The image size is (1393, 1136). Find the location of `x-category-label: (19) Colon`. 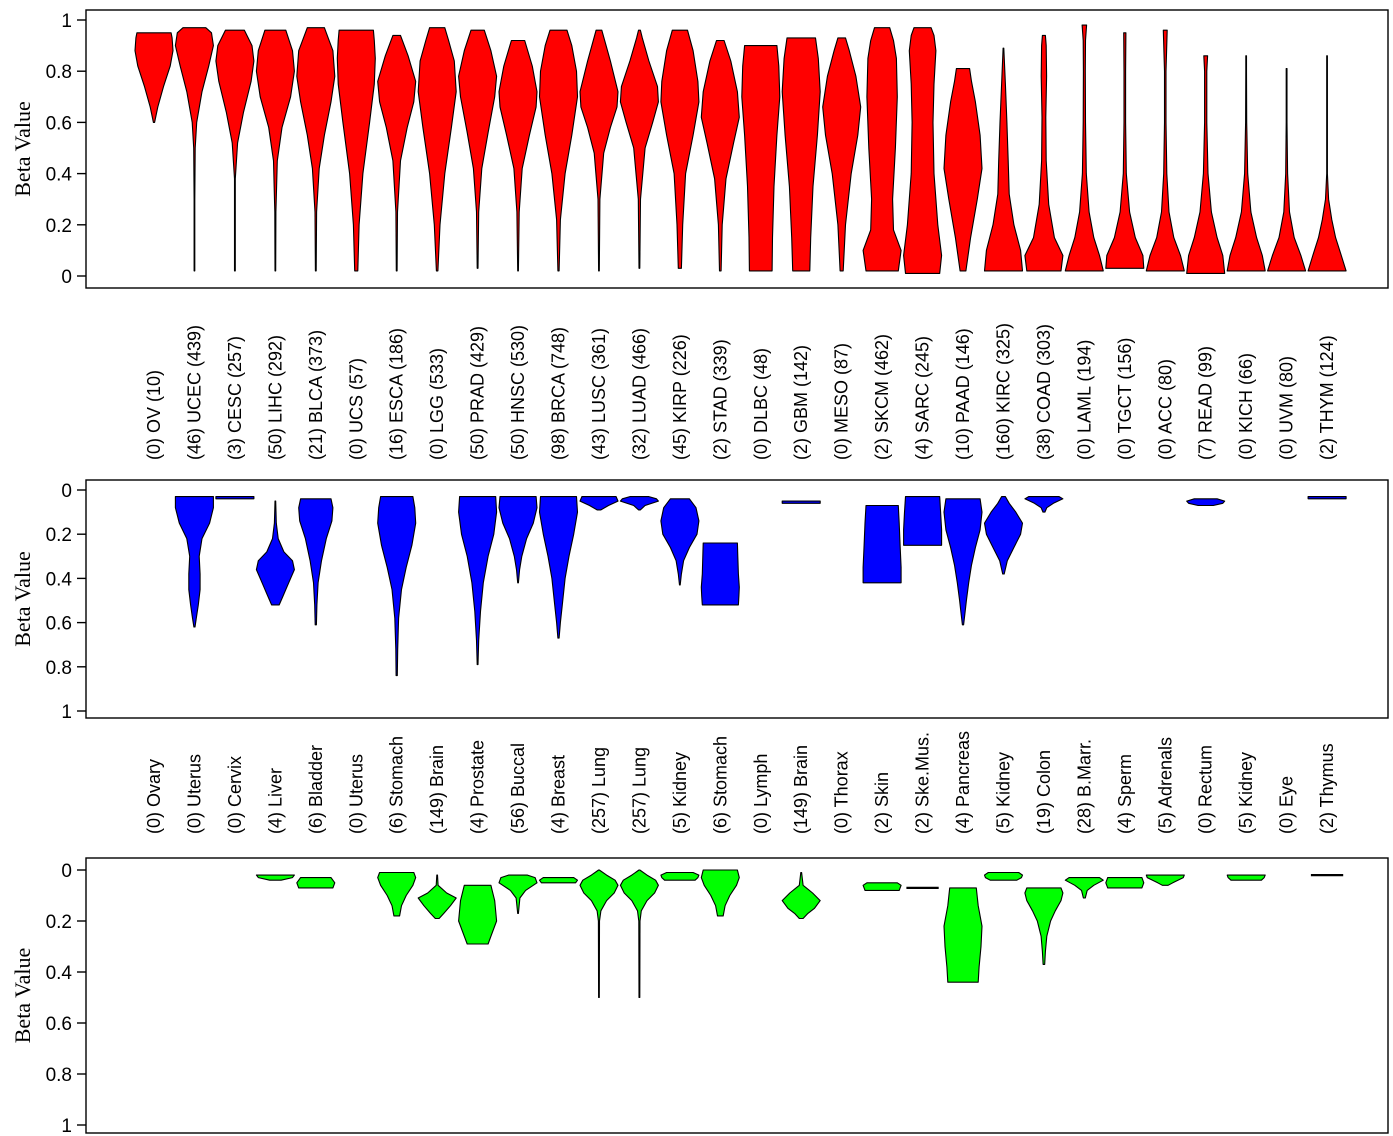

x-category-label: (19) Colon is located at coordinates (1044, 792).